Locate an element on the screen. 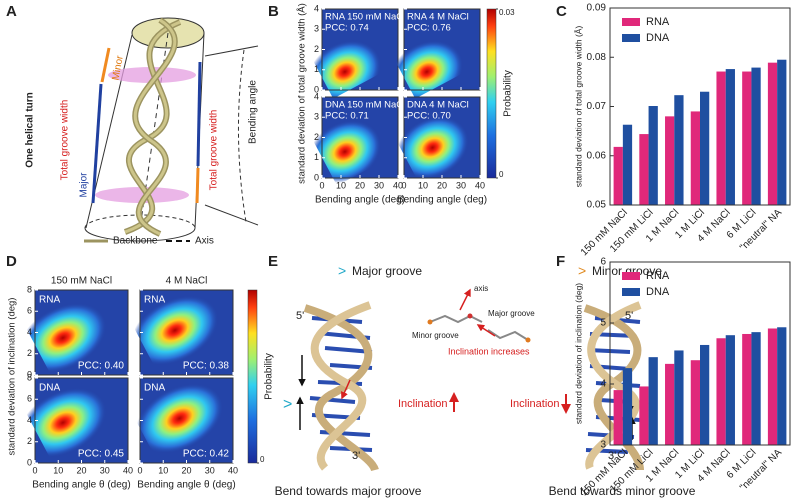 The image size is (796, 502). subplot-title: RNA 4 M NaCl is located at coordinates (438, 17).